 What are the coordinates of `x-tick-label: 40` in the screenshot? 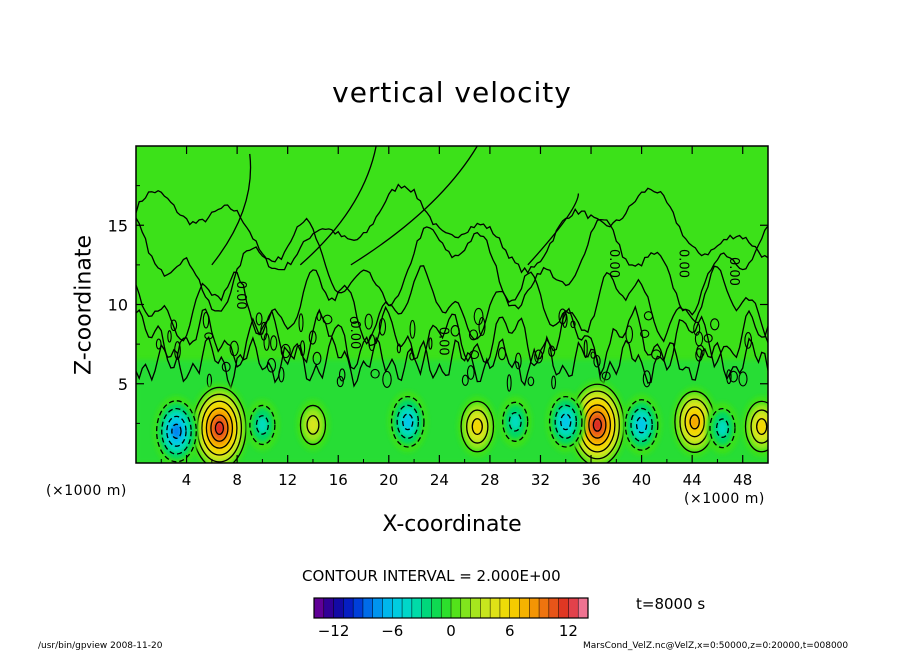 It's located at (641, 480).